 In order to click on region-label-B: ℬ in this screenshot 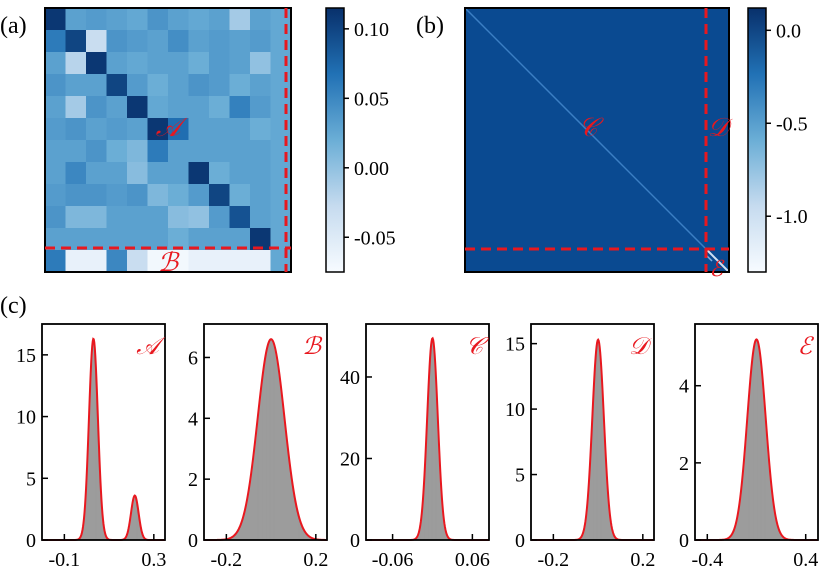, I will do `click(169, 263)`.